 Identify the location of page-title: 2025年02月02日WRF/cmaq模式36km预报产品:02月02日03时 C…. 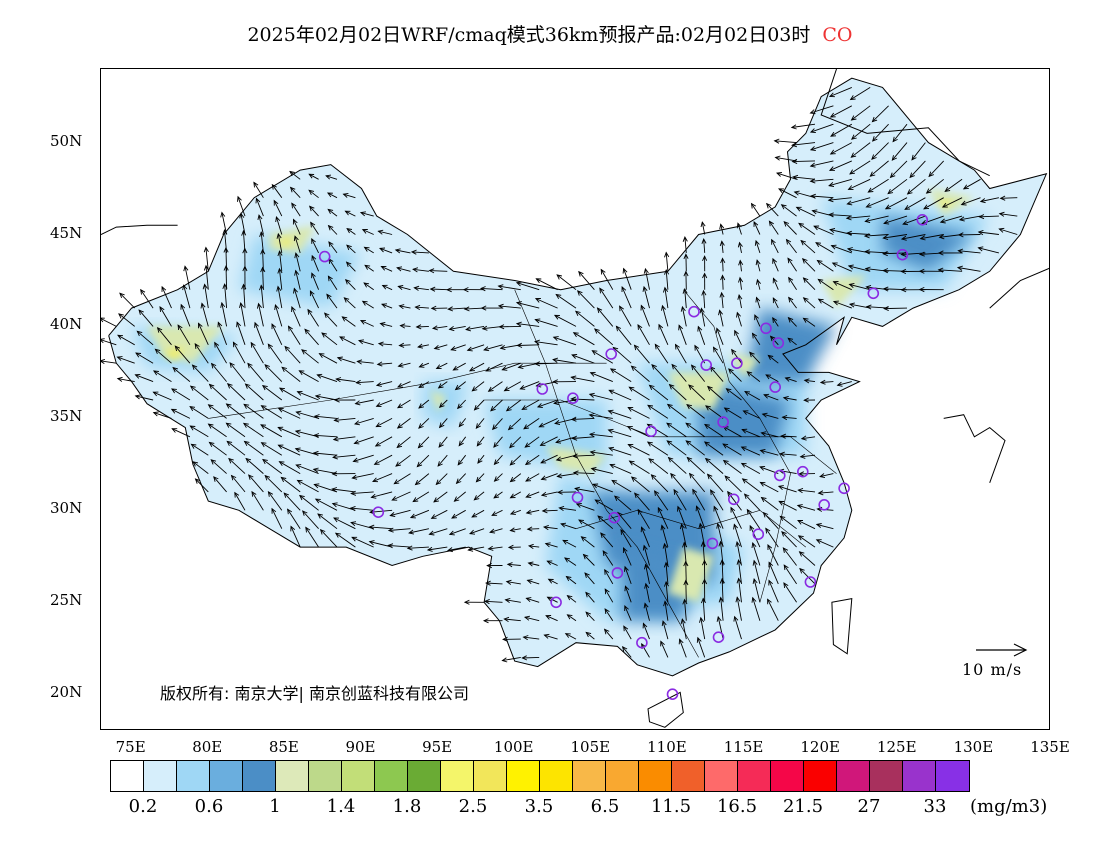
(550, 33).